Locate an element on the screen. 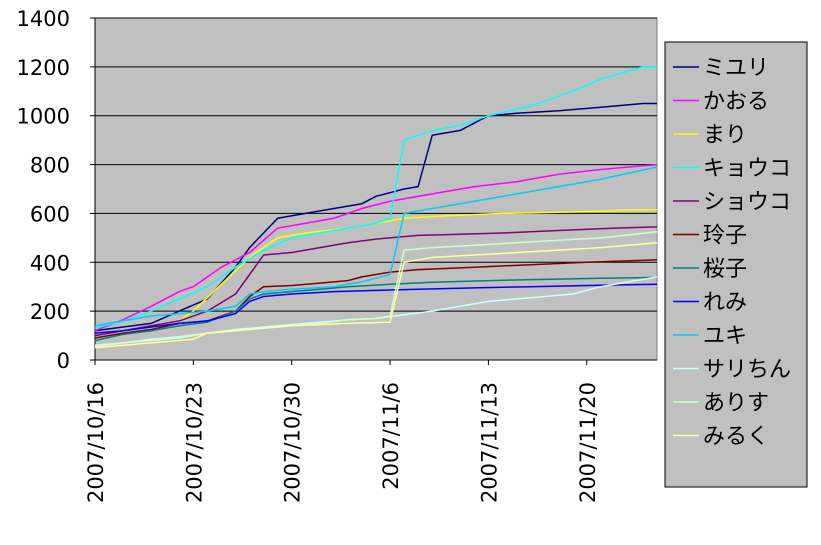 The height and width of the screenshot is (545, 821). legend-label: ありす is located at coordinates (736, 403).